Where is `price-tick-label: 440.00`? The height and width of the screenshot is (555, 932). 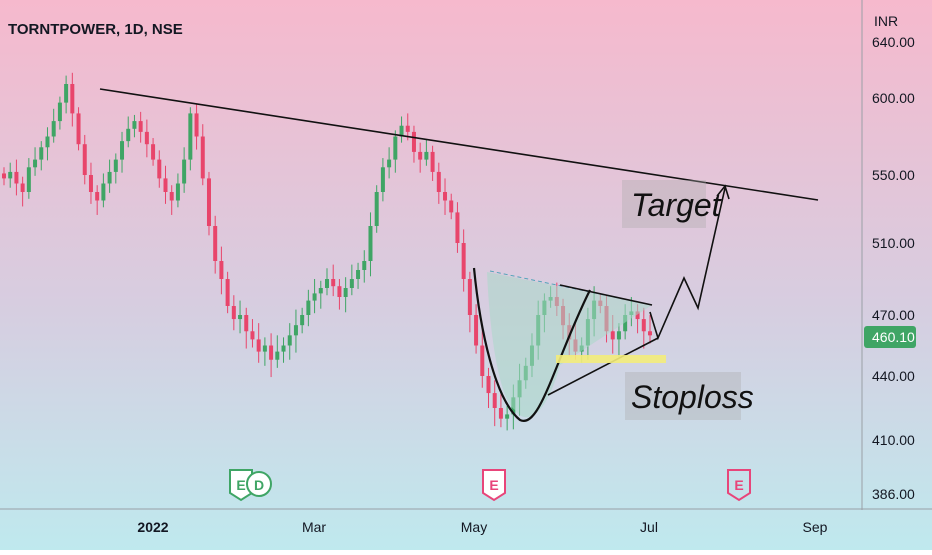 price-tick-label: 440.00 is located at coordinates (893, 376).